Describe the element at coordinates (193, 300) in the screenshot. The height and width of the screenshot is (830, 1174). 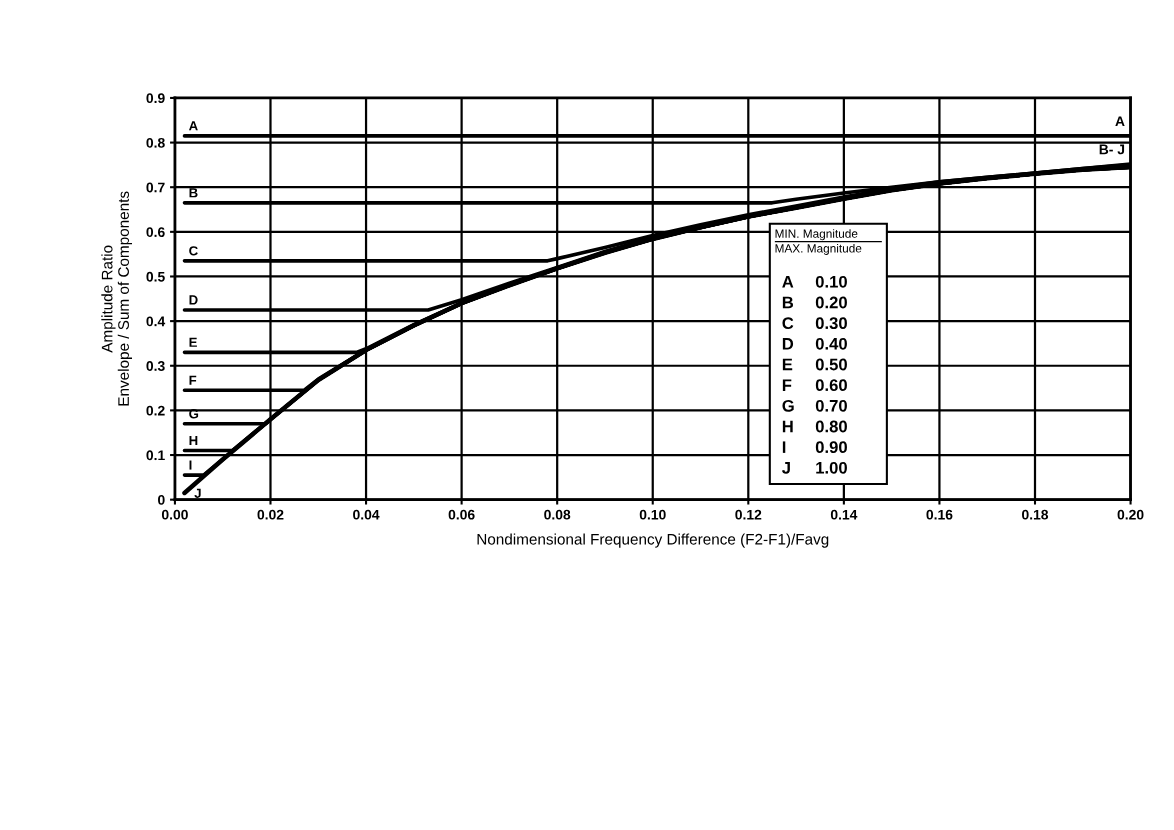
I see `series-label: D` at that location.